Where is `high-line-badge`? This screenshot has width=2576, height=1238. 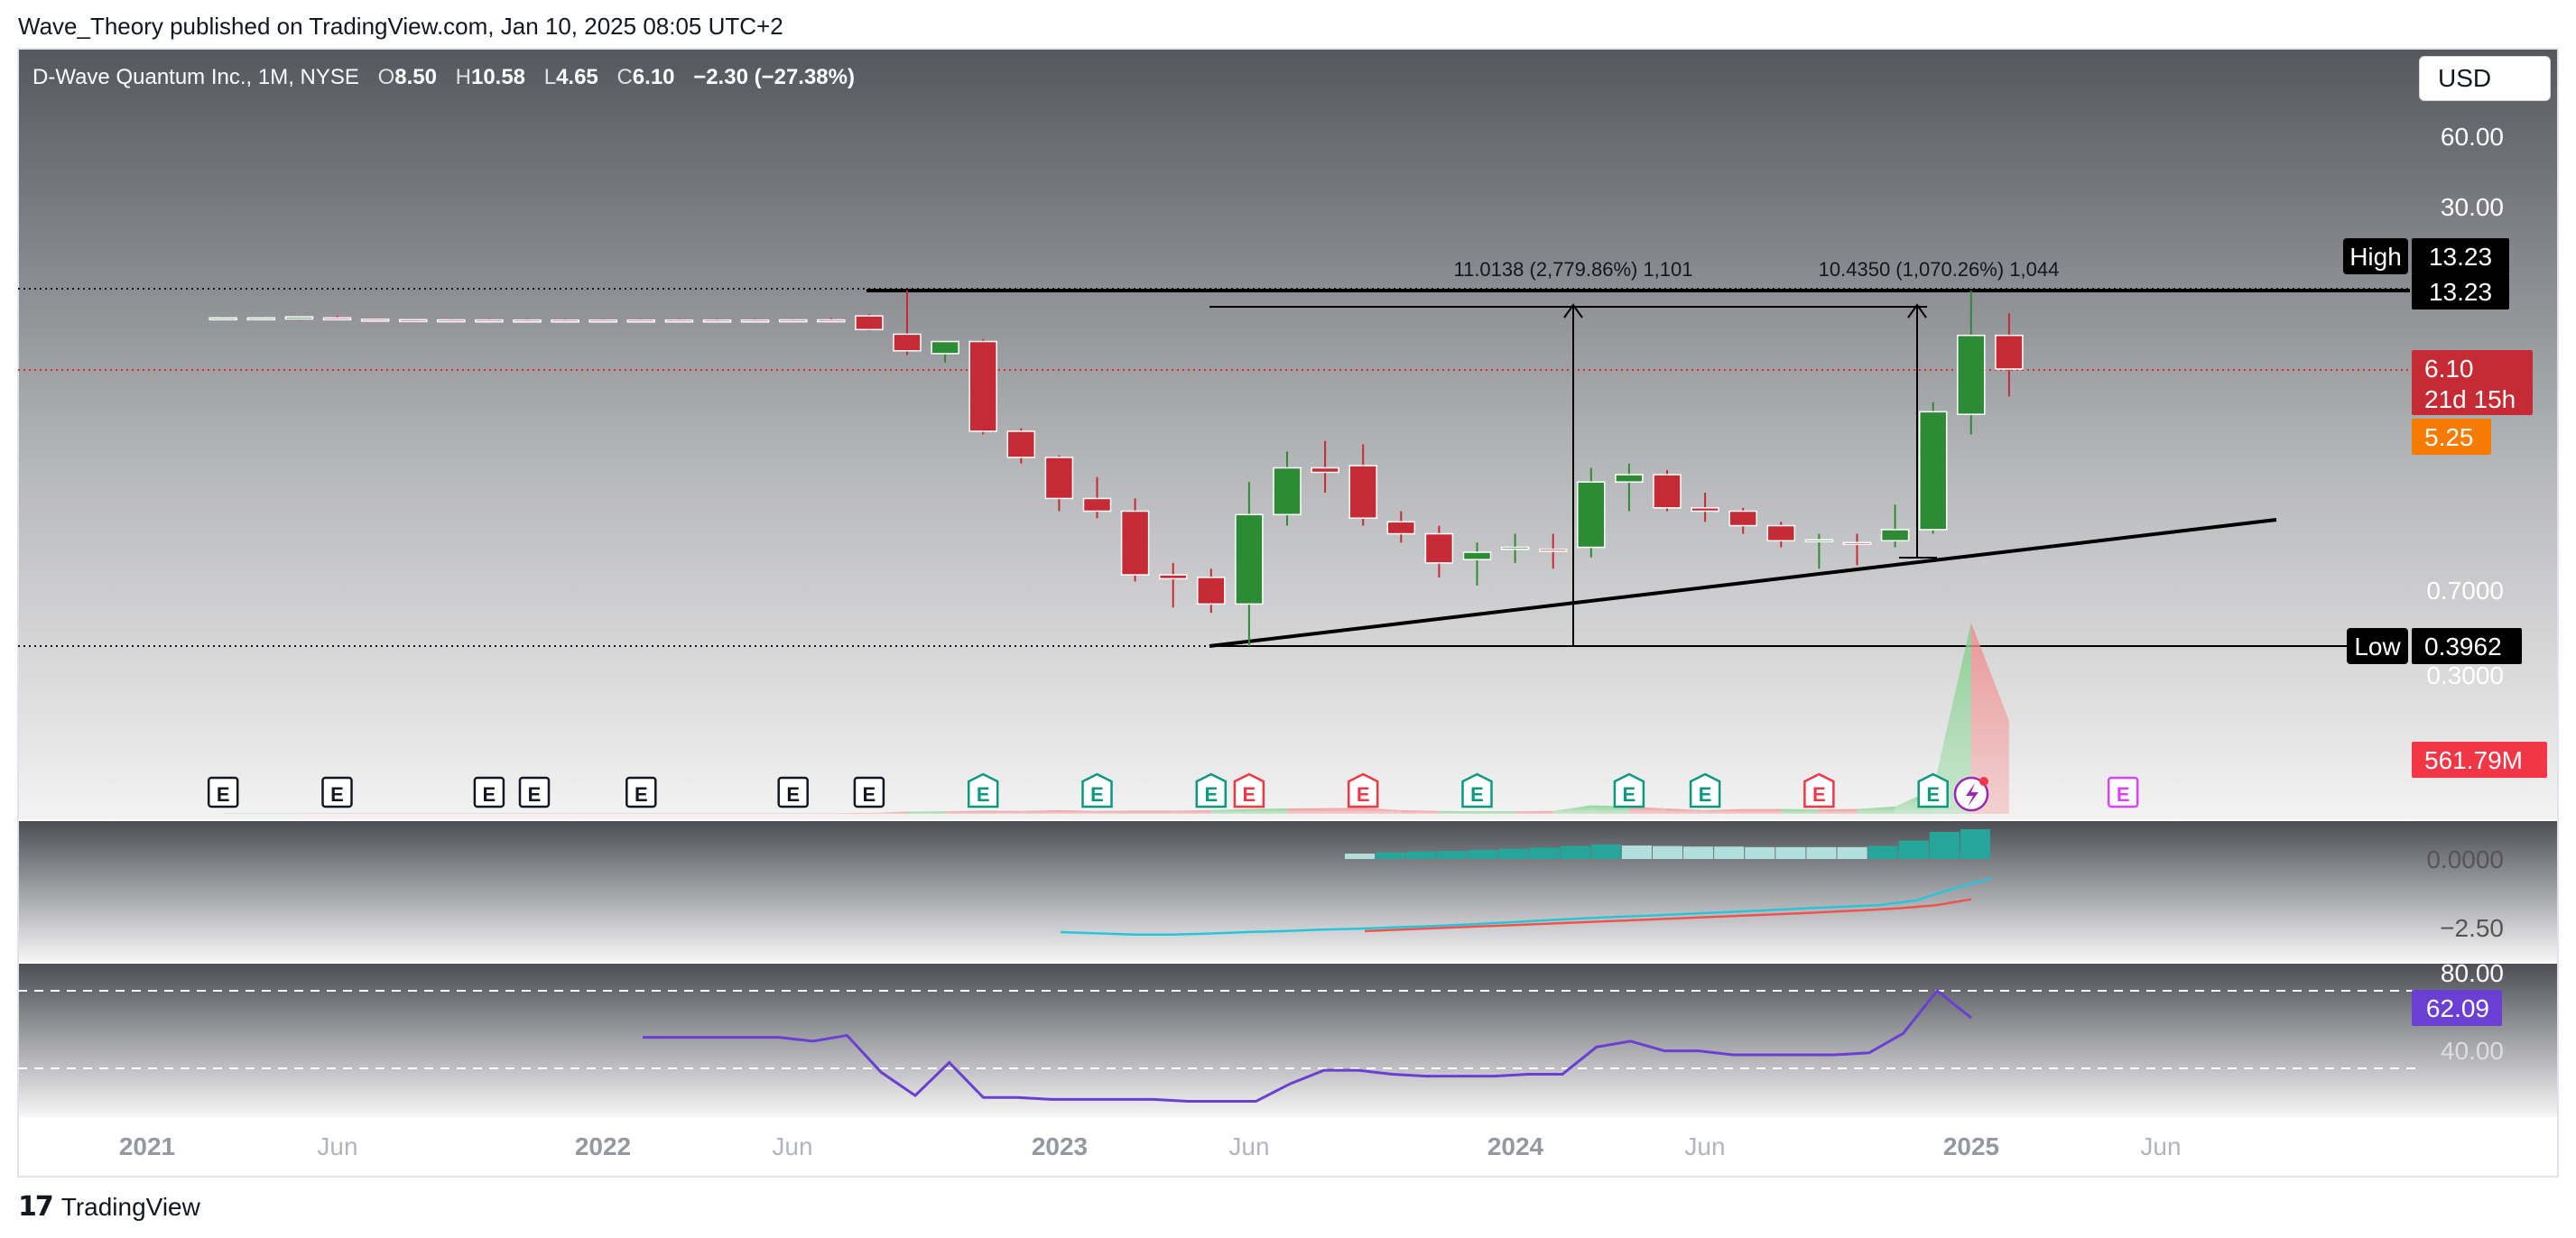 high-line-badge is located at coordinates (2460, 291).